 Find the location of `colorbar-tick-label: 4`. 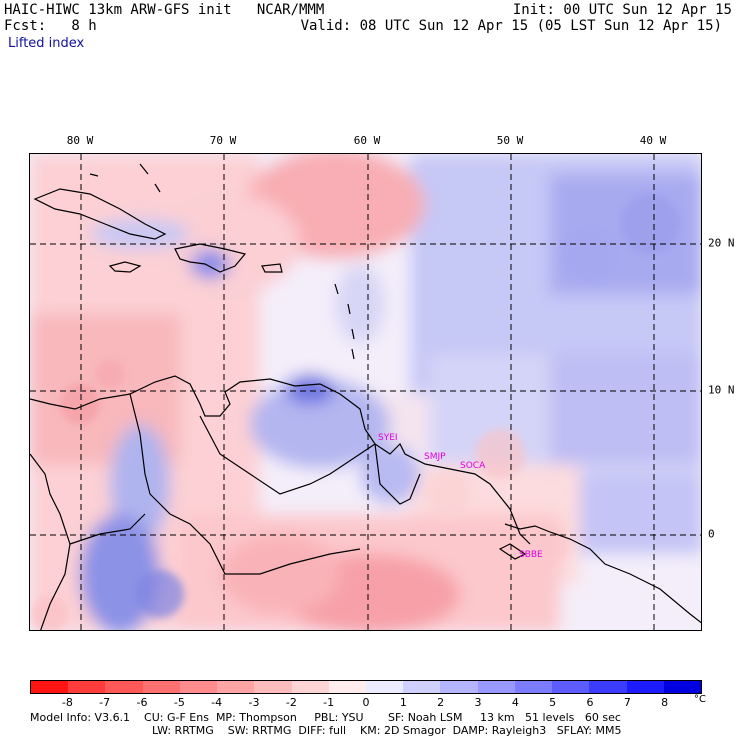

colorbar-tick-label: 4 is located at coordinates (515, 702).